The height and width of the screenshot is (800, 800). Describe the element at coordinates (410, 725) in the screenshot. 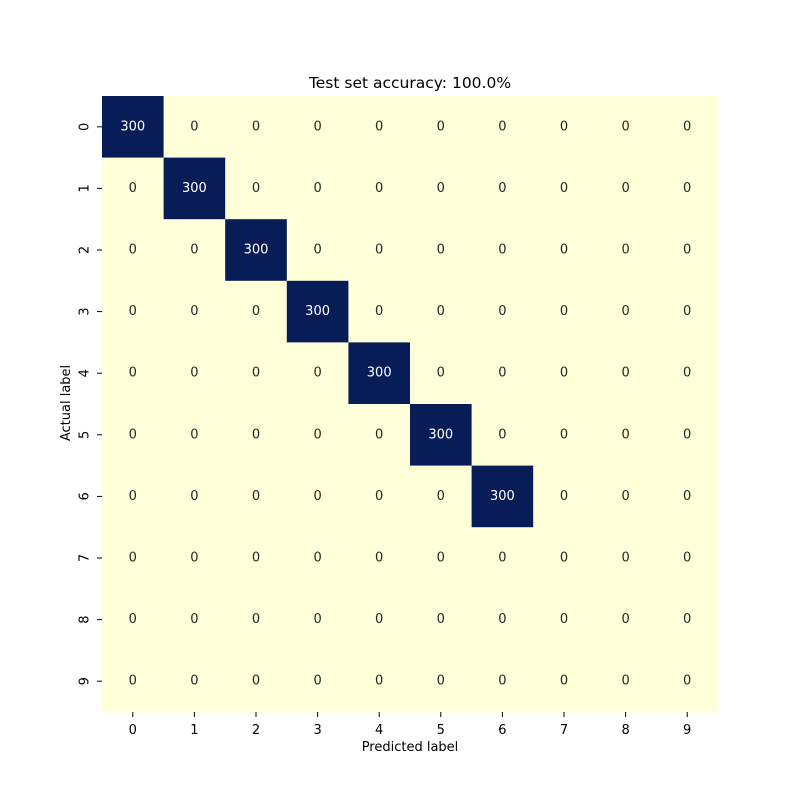

I see `x-axis-ticks: 0 1 2 3 4 5 6 7 8 9` at that location.